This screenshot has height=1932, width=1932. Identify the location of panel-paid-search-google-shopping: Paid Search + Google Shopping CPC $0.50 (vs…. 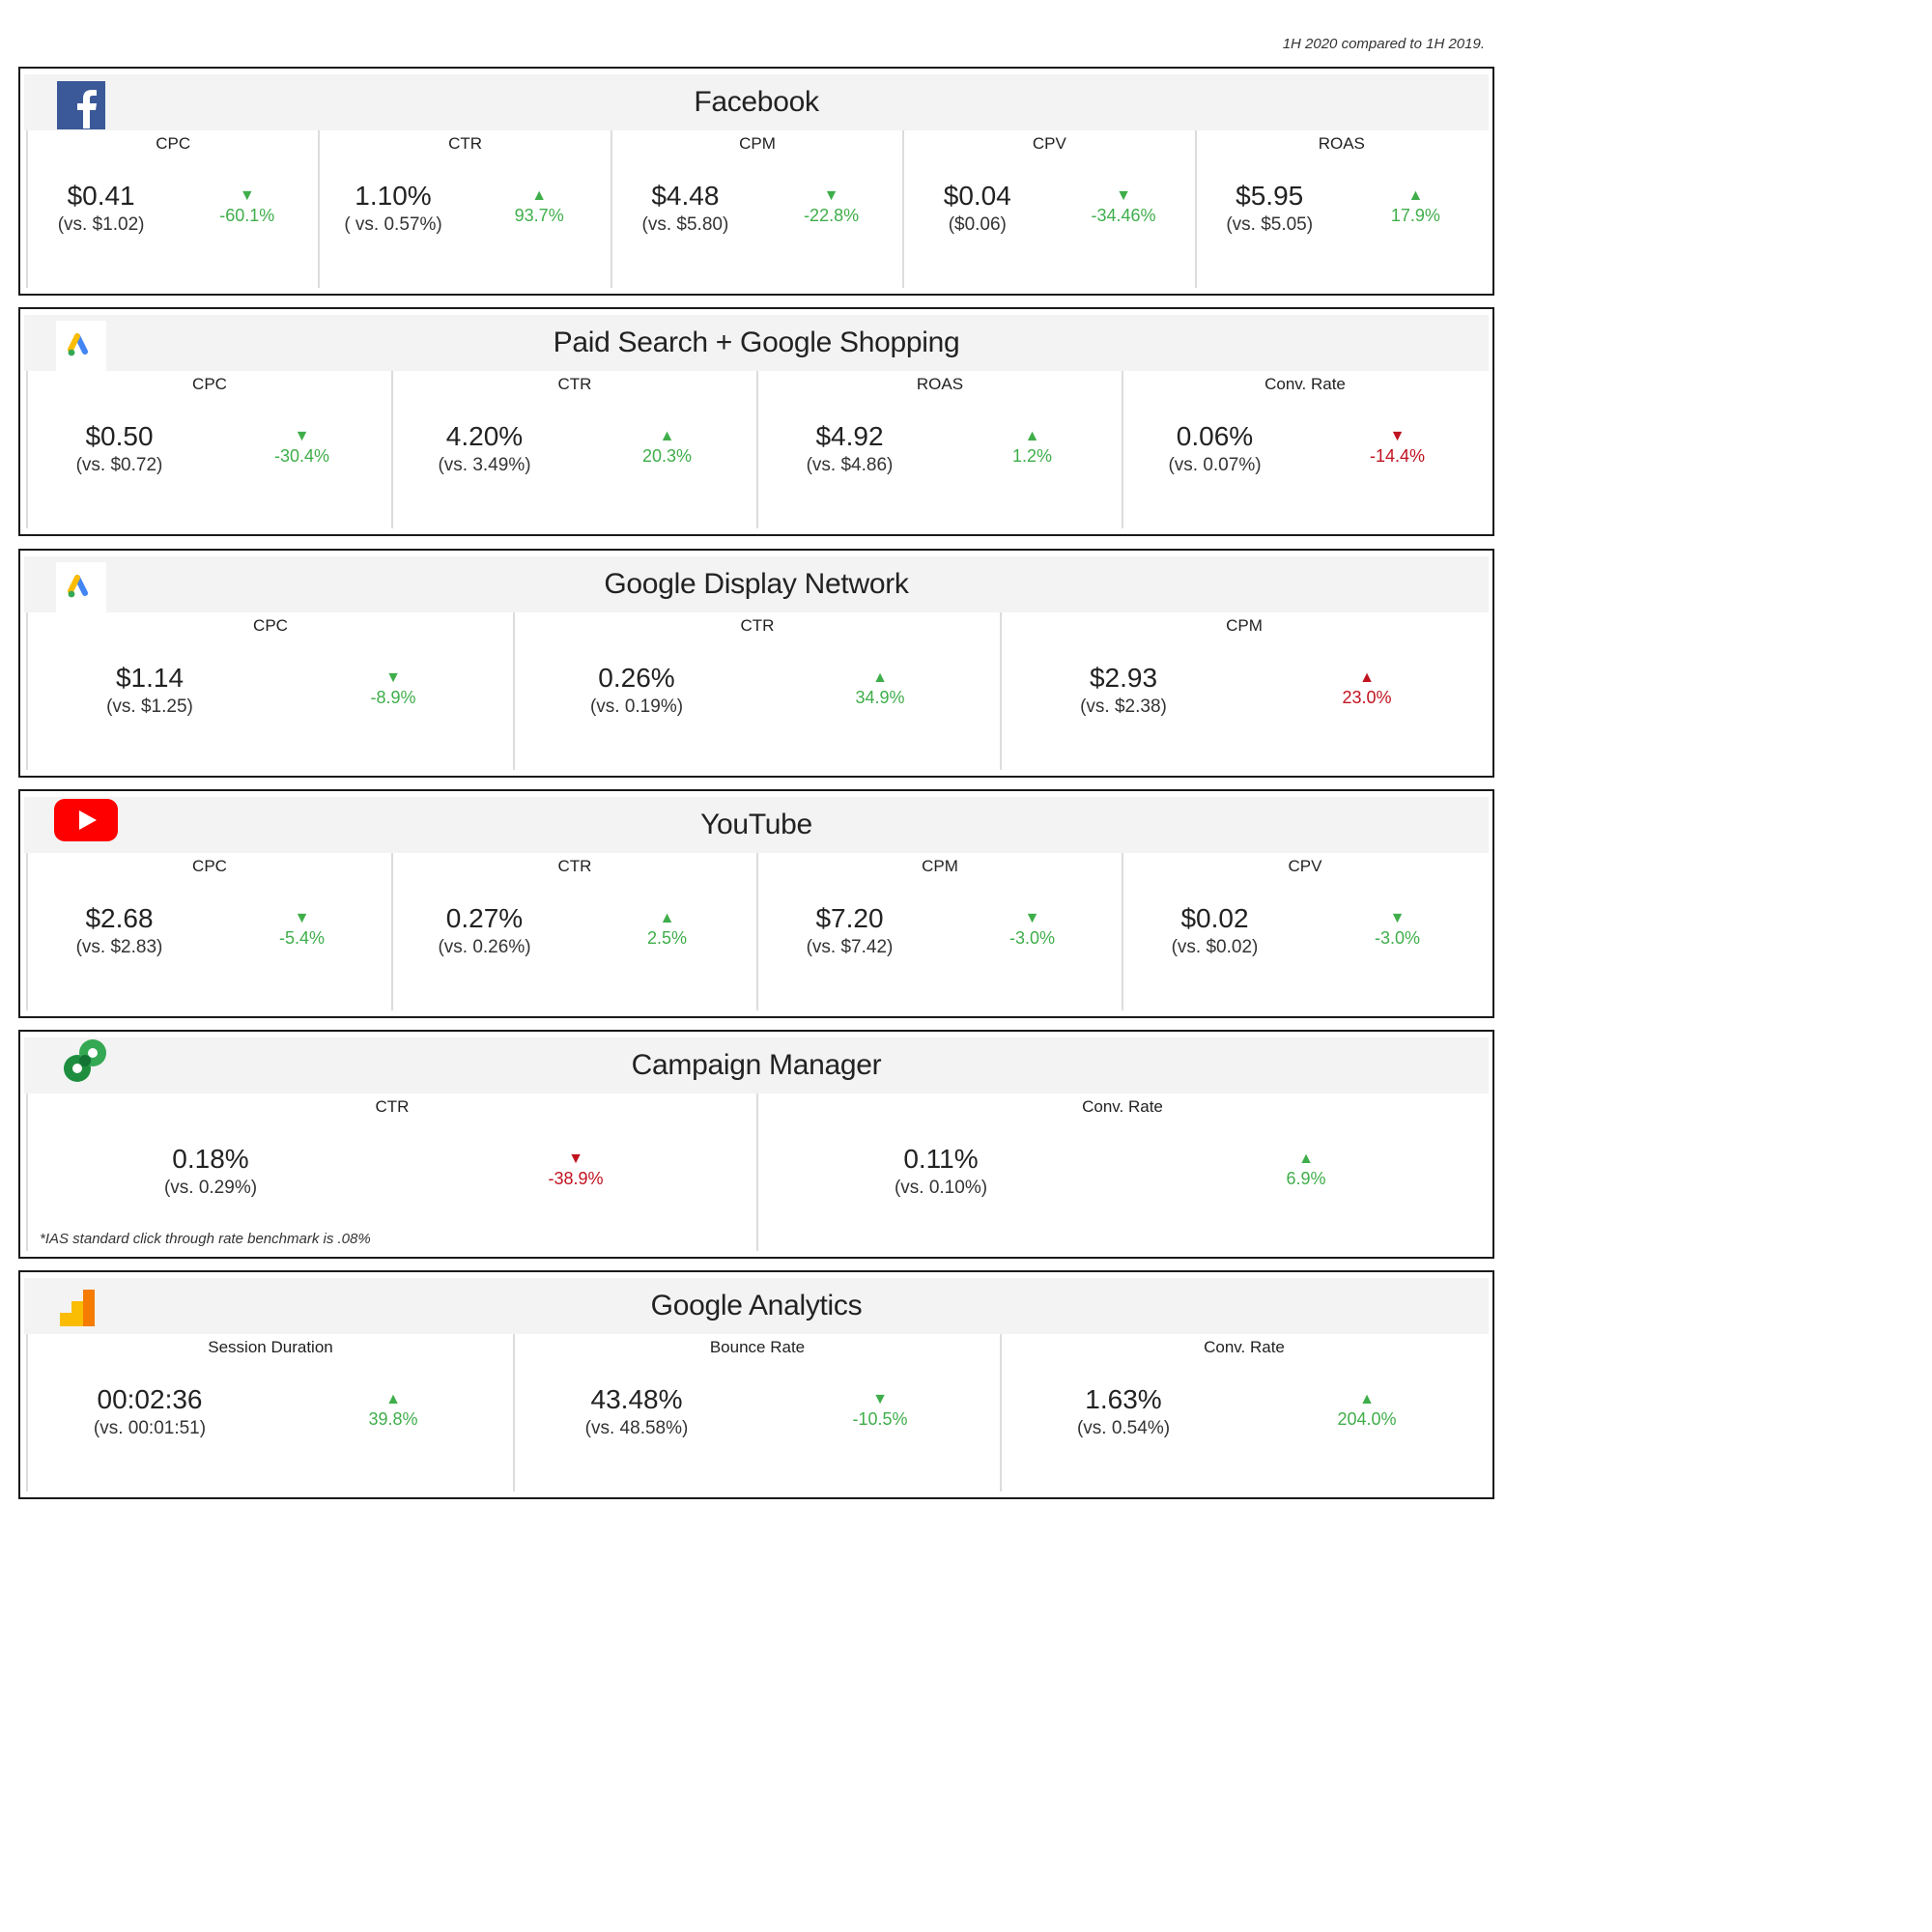
(756, 421).